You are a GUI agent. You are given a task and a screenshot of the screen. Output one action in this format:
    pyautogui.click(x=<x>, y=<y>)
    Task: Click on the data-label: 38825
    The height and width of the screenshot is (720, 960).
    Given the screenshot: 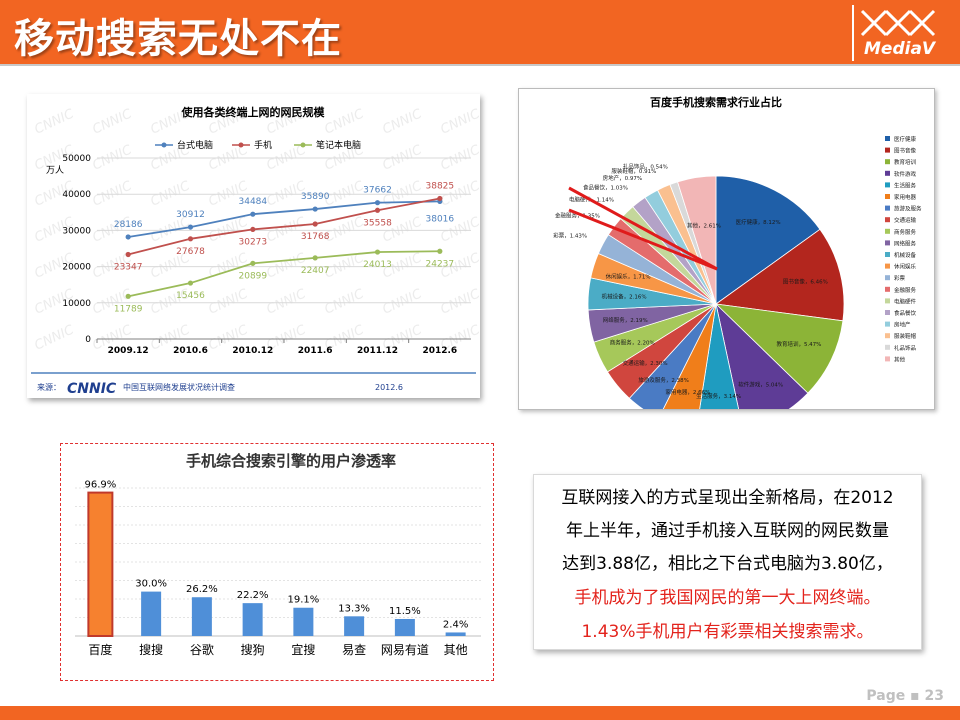 What is the action you would take?
    pyautogui.click(x=440, y=186)
    